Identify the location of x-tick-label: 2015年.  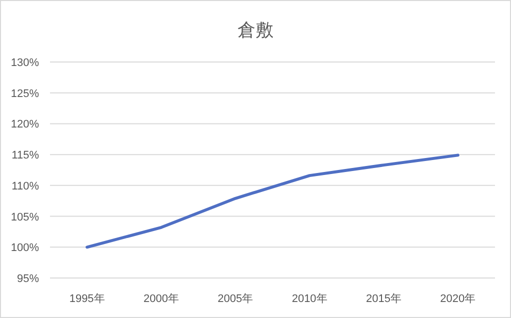
(384, 299).